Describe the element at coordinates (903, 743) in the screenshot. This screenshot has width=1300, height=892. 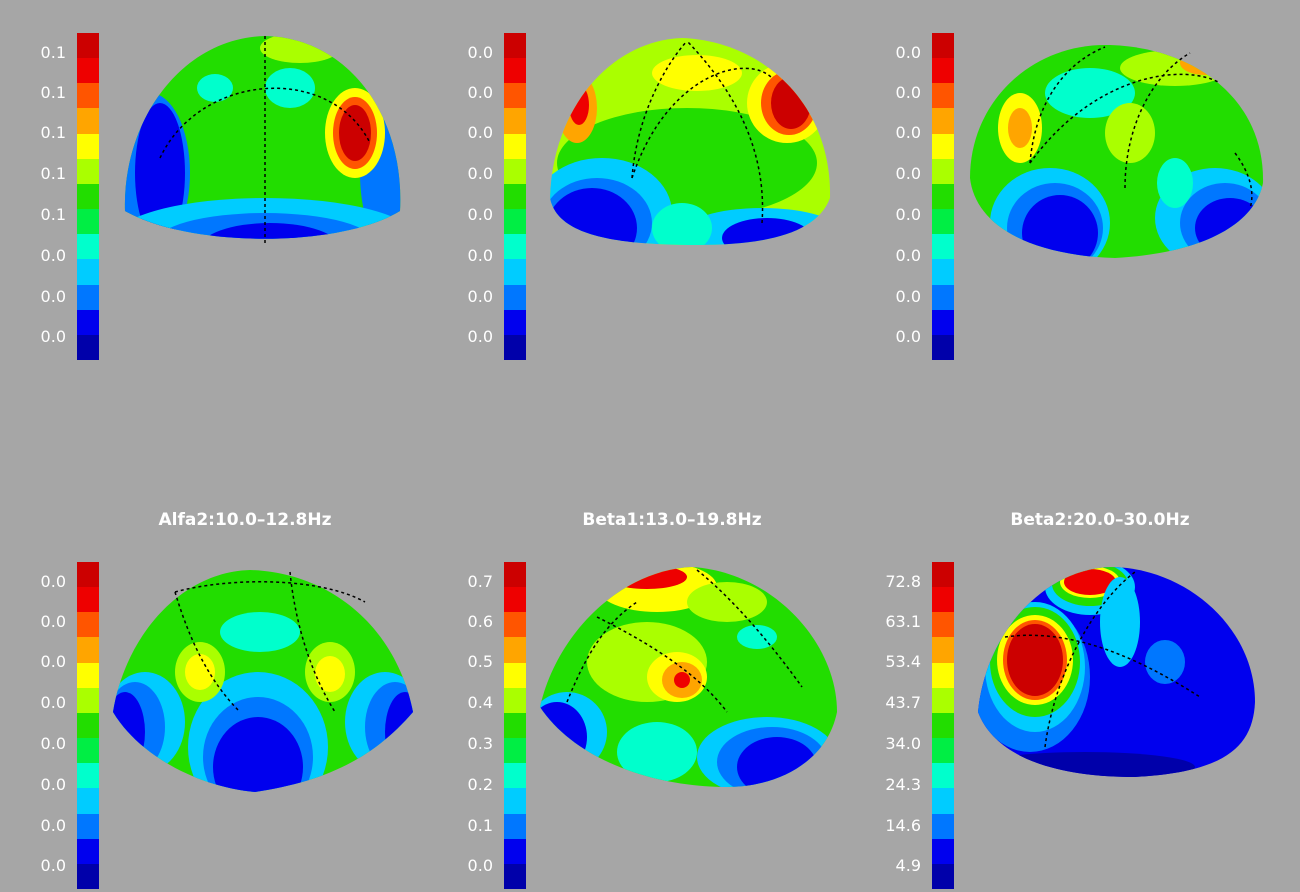
I see `colorbar-tick: 34.0` at that location.